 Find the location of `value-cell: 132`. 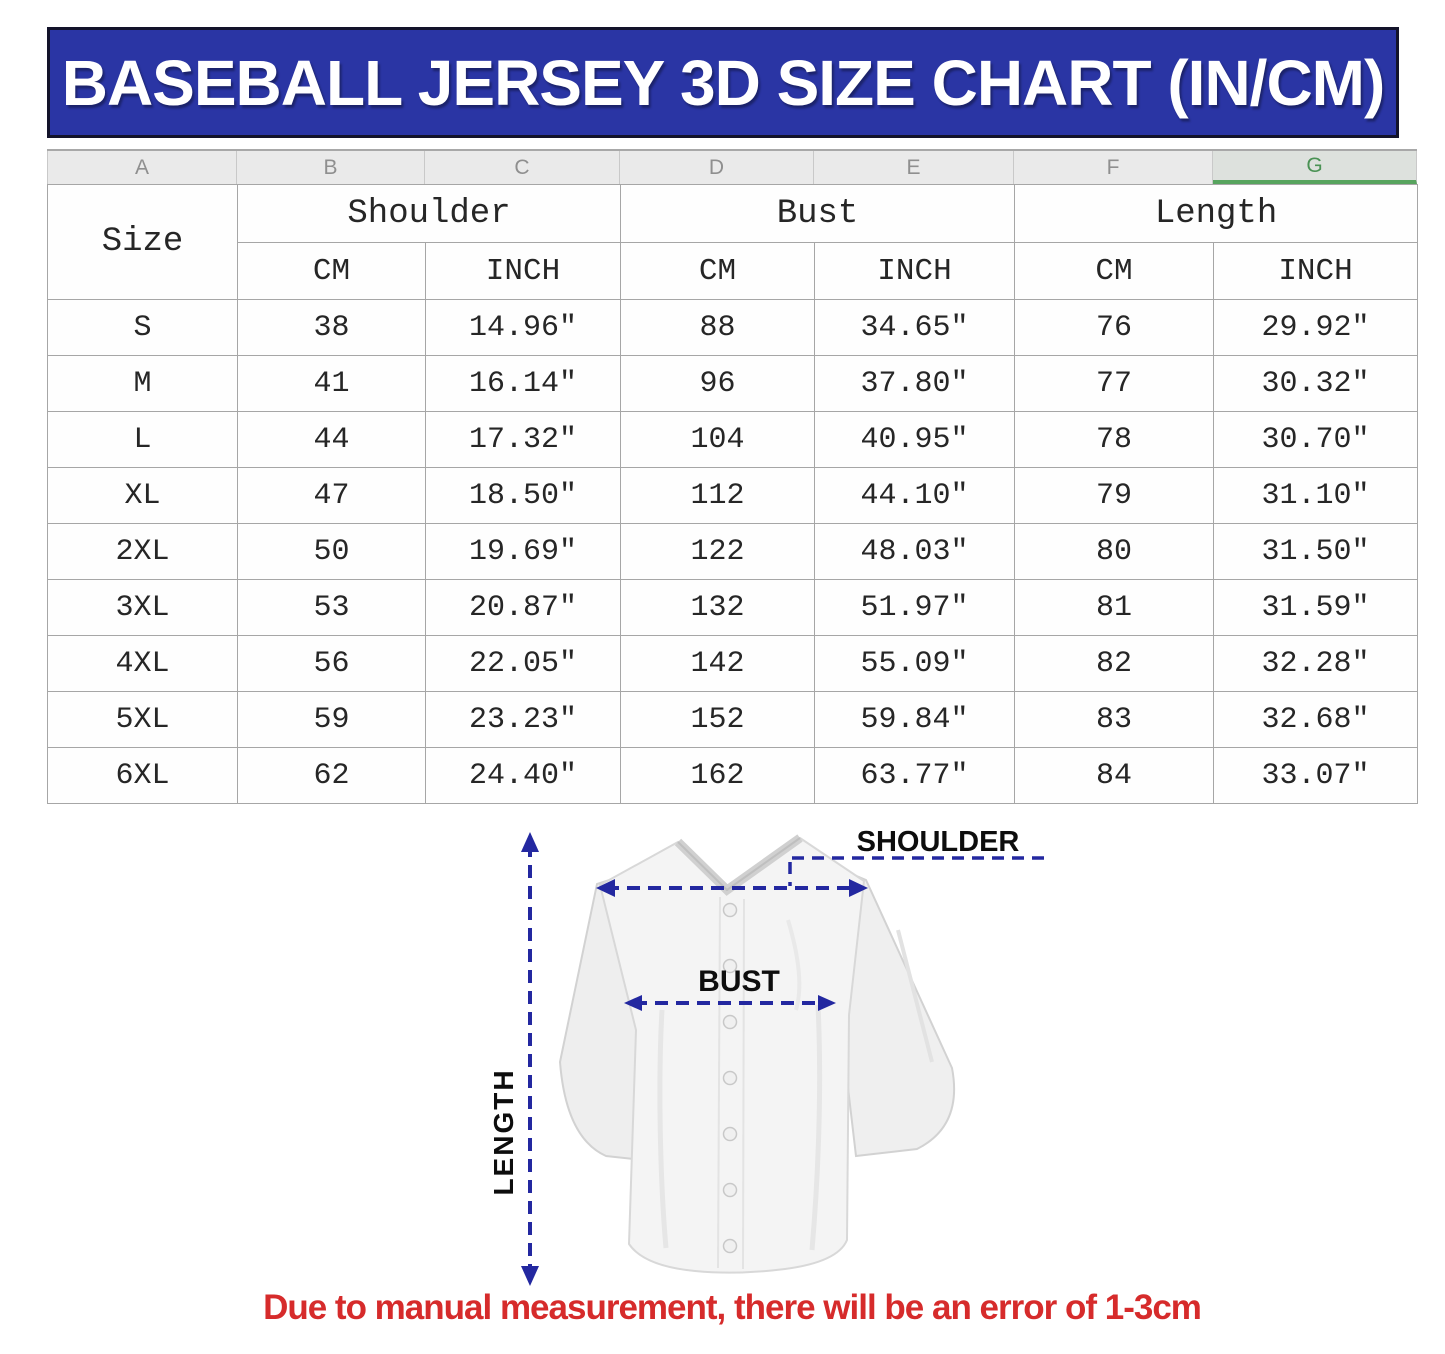

value-cell: 132 is located at coordinates (718, 607).